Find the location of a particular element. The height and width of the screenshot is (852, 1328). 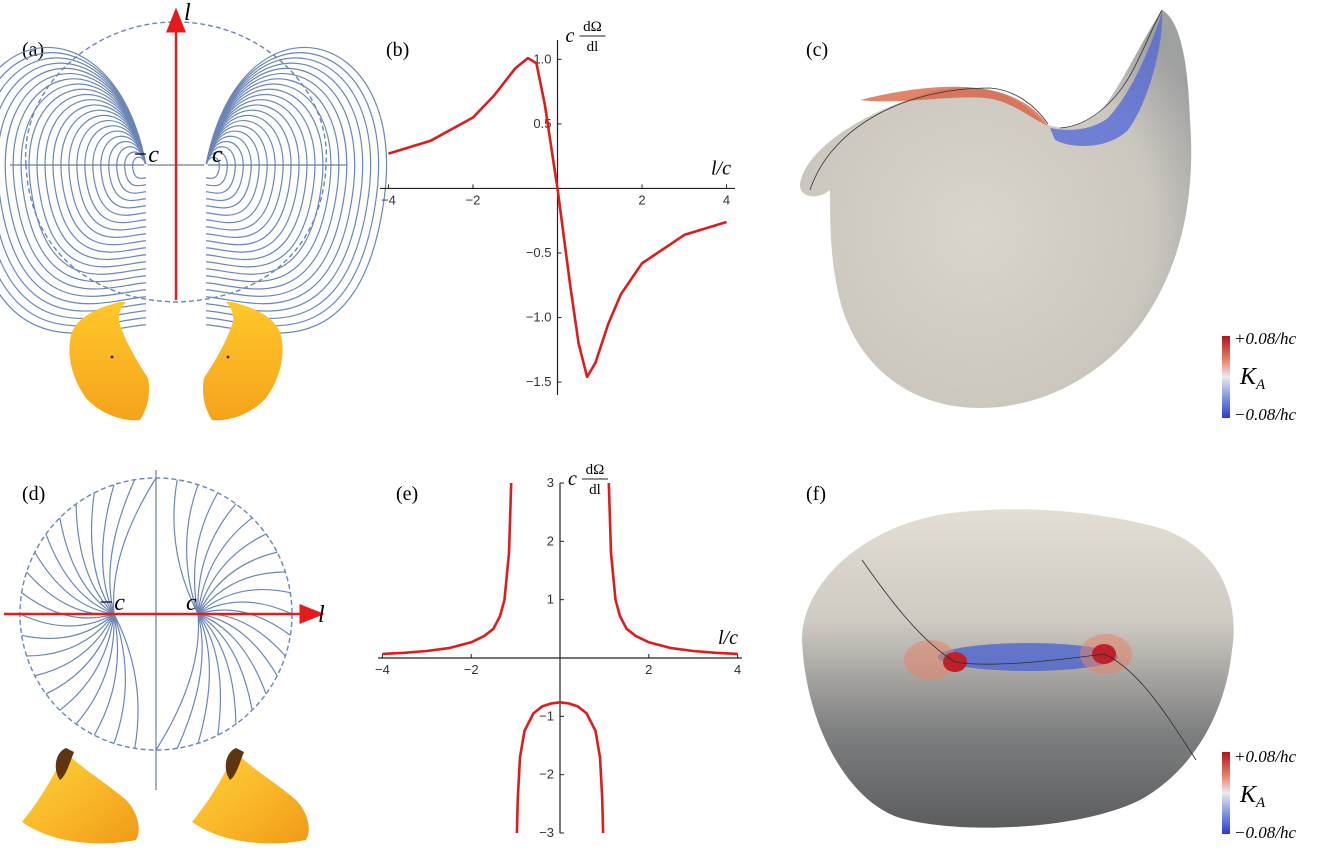

colorbar-min-c: −0.08/hc is located at coordinates (1265, 414).